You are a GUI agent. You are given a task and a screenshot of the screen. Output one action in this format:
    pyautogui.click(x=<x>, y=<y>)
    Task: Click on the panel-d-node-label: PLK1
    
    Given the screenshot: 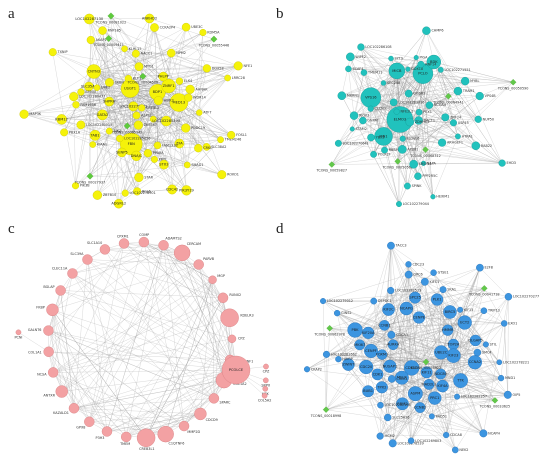 What is the action you would take?
    pyautogui.click(x=437, y=300)
    